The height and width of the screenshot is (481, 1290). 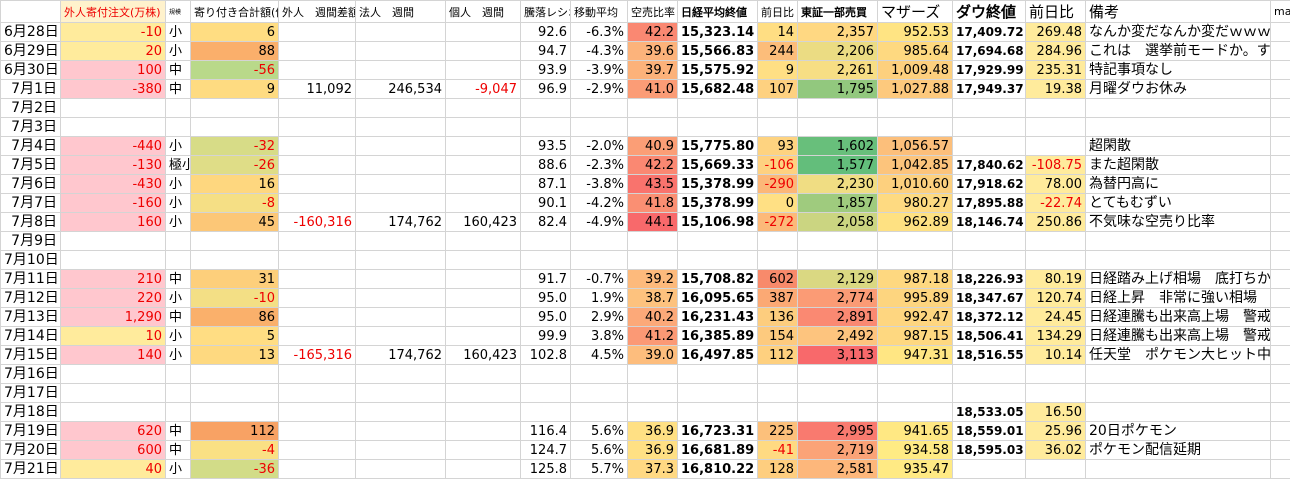 What do you see at coordinates (234, 279) in the screenshot?
I see `cell: 31` at bounding box center [234, 279].